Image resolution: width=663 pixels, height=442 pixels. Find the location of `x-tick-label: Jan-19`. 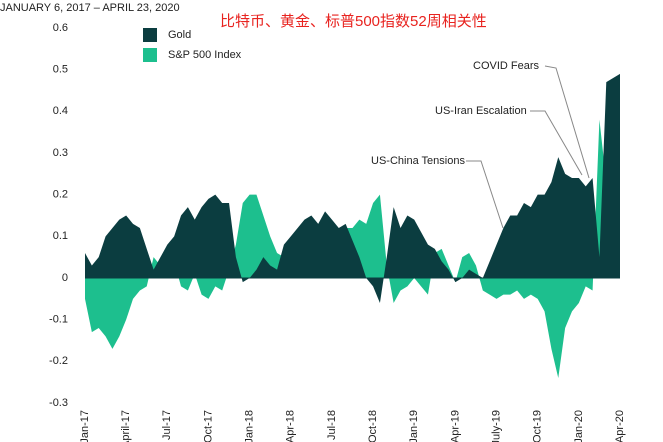

x-tick-label: Jan-19 is located at coordinates (414, 426).